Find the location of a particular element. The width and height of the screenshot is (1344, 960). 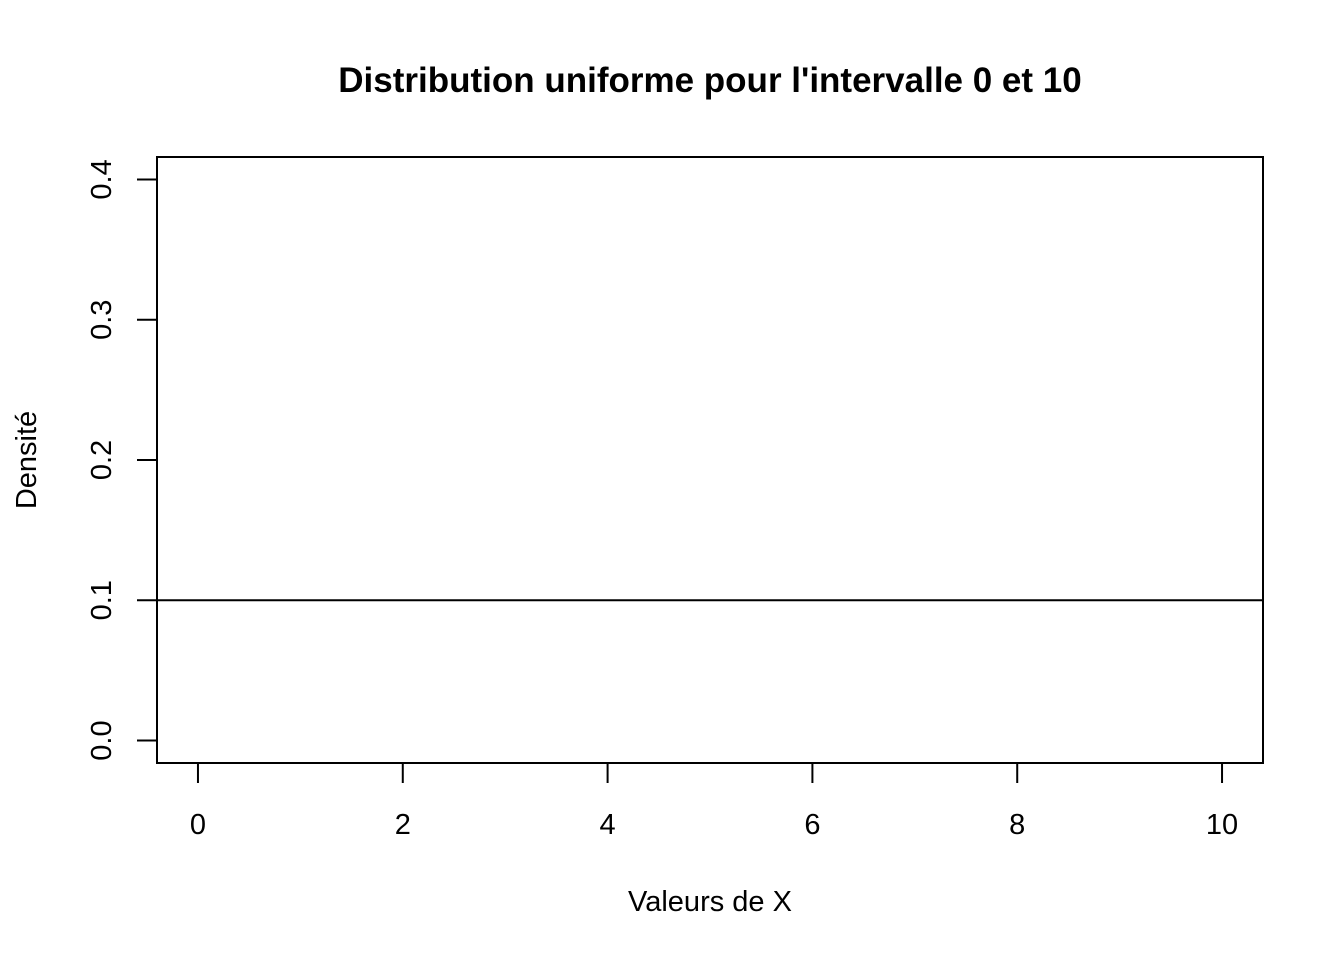

x-axis: 0 2 4 6 8 10 is located at coordinates (714, 801).